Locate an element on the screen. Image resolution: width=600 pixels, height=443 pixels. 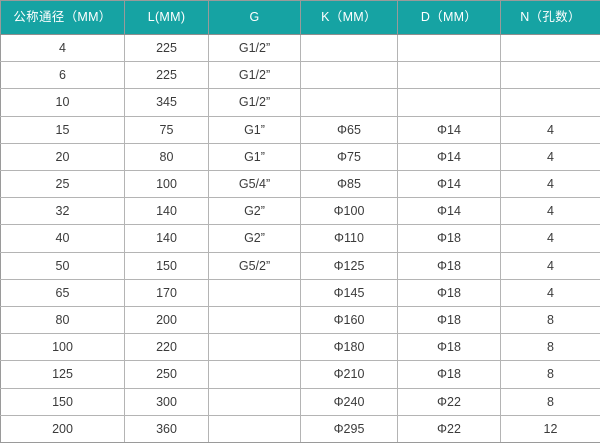
table-cell: Φ125 is located at coordinates (349, 265).